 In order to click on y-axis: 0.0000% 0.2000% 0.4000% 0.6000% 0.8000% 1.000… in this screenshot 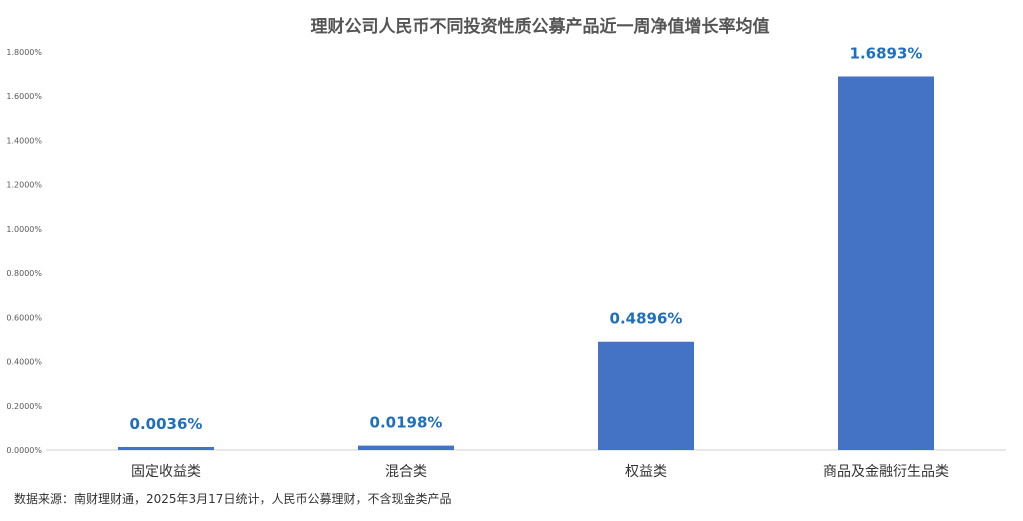, I will do `click(24, 251)`.